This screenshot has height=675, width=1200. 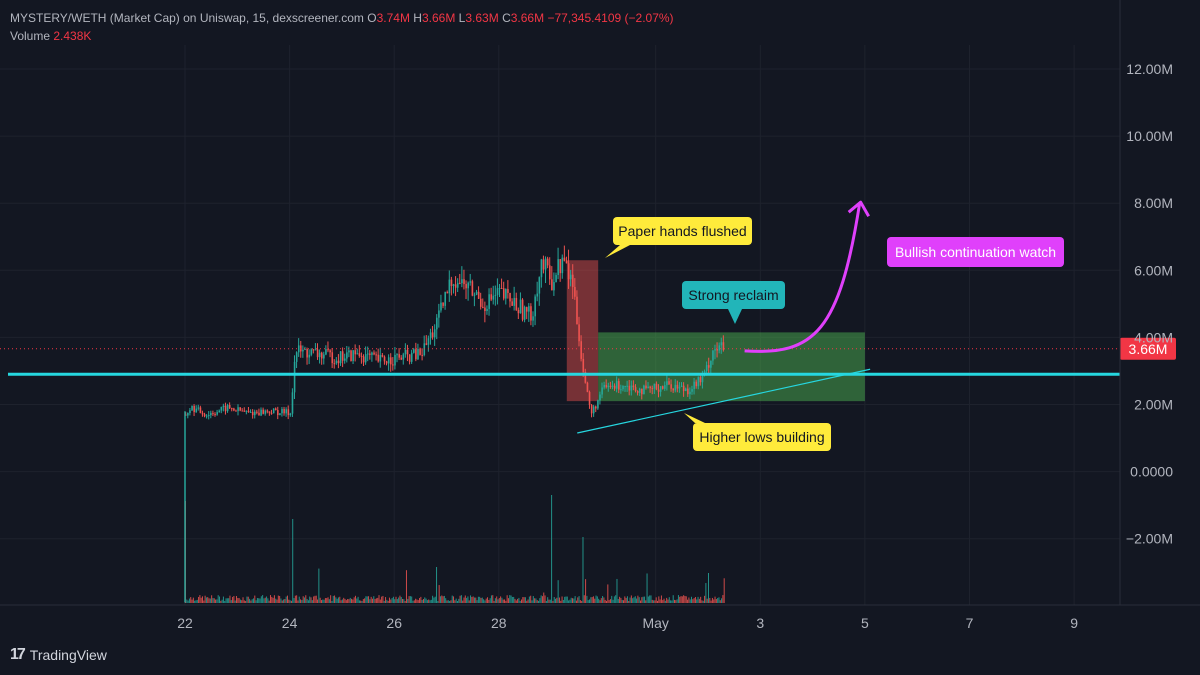 I want to click on high-label: H, so click(x=417, y=18).